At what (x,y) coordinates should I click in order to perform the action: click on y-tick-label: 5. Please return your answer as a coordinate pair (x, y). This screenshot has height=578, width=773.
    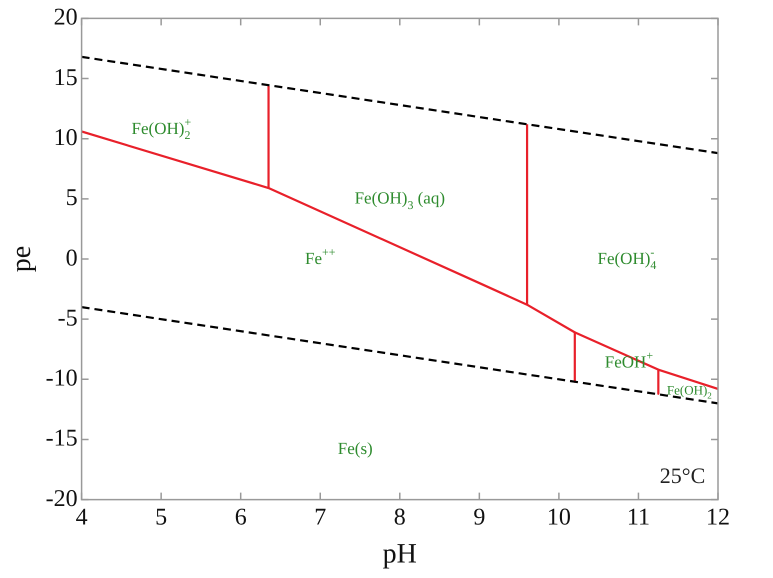
    Looking at the image, I should click on (72, 198).